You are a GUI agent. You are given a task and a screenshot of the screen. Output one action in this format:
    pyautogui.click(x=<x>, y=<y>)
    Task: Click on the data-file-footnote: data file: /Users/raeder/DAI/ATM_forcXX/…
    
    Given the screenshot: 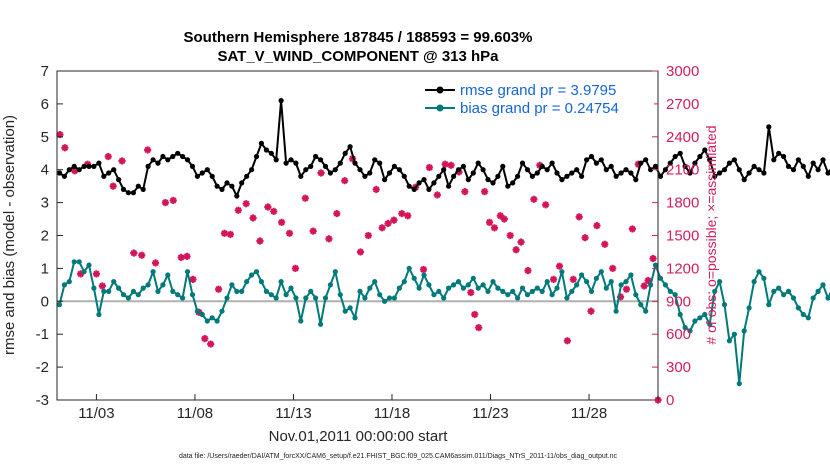 What is the action you would take?
    pyautogui.click(x=398, y=456)
    